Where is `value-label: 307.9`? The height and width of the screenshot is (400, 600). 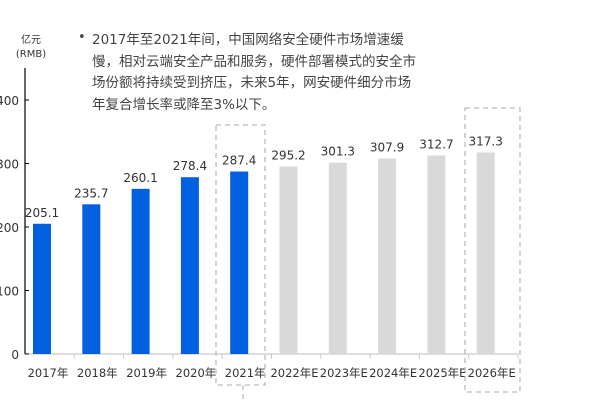
value-label: 307.9 is located at coordinates (387, 147).